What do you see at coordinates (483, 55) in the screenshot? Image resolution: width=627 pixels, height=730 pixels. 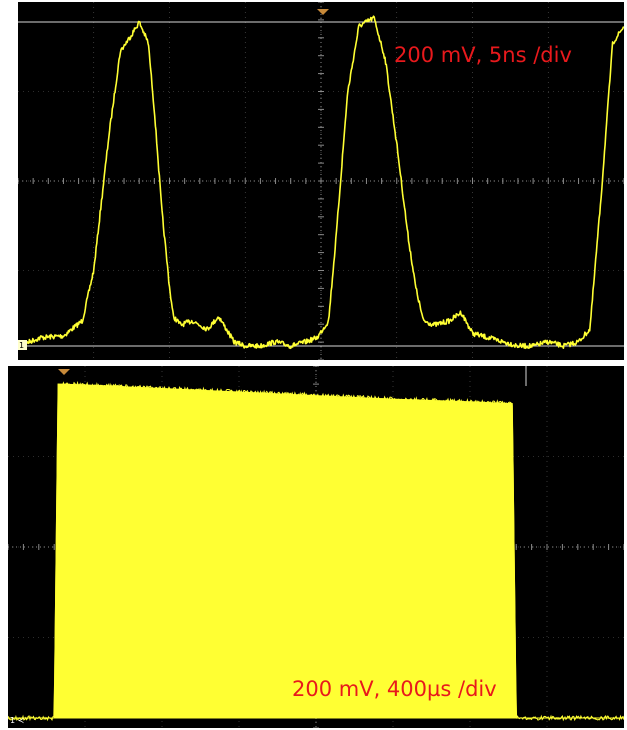 I see `top-scale-annotation: 200 mV, 5ns /div` at bounding box center [483, 55].